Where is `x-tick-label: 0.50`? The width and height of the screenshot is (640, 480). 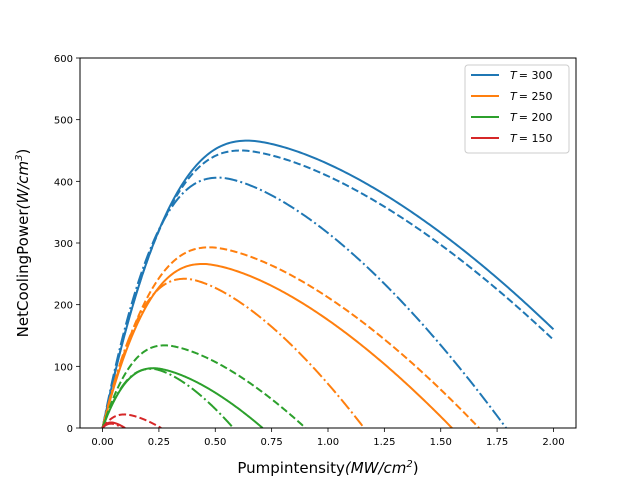
x-tick-label: 0.50 is located at coordinates (215, 442).